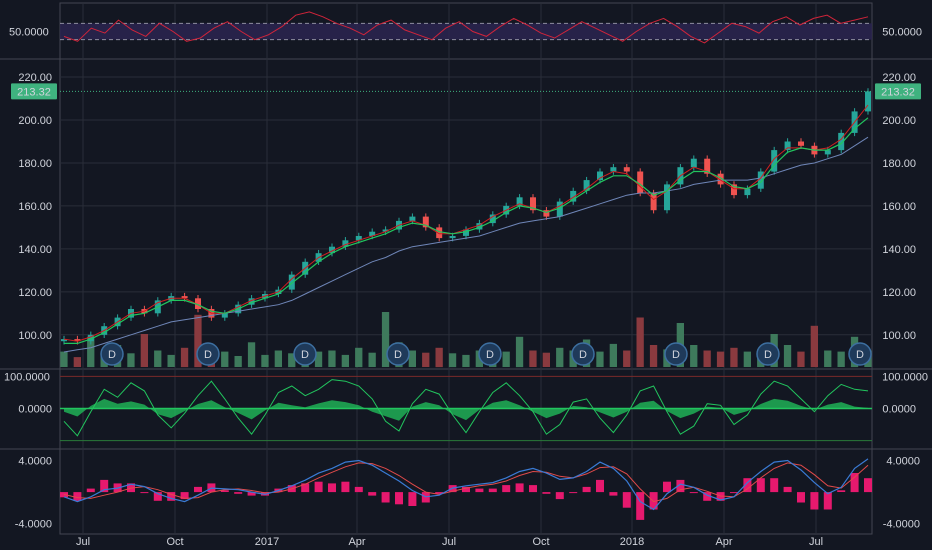 The width and height of the screenshot is (932, 550). What do you see at coordinates (35, 336) in the screenshot?
I see `price-tick-left: 100.00` at bounding box center [35, 336].